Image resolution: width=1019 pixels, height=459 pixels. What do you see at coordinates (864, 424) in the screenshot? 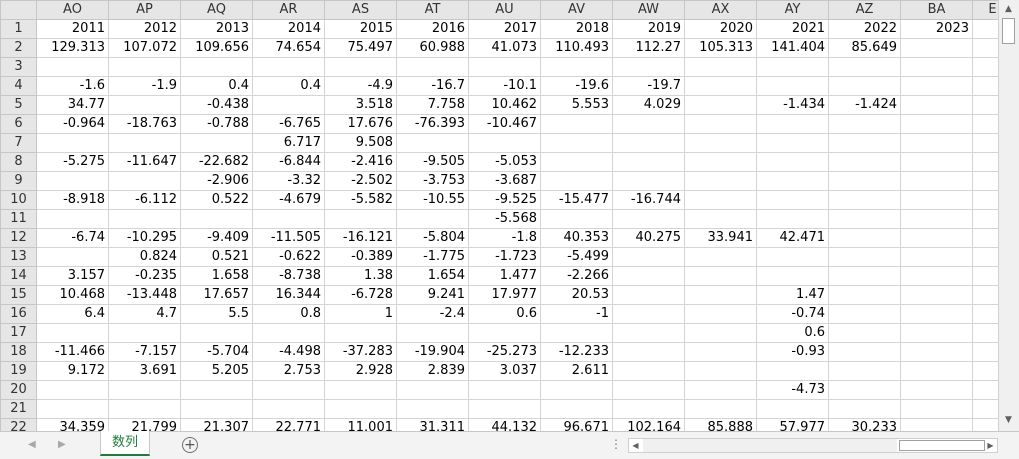
I see `cell: 30.233` at bounding box center [864, 424].